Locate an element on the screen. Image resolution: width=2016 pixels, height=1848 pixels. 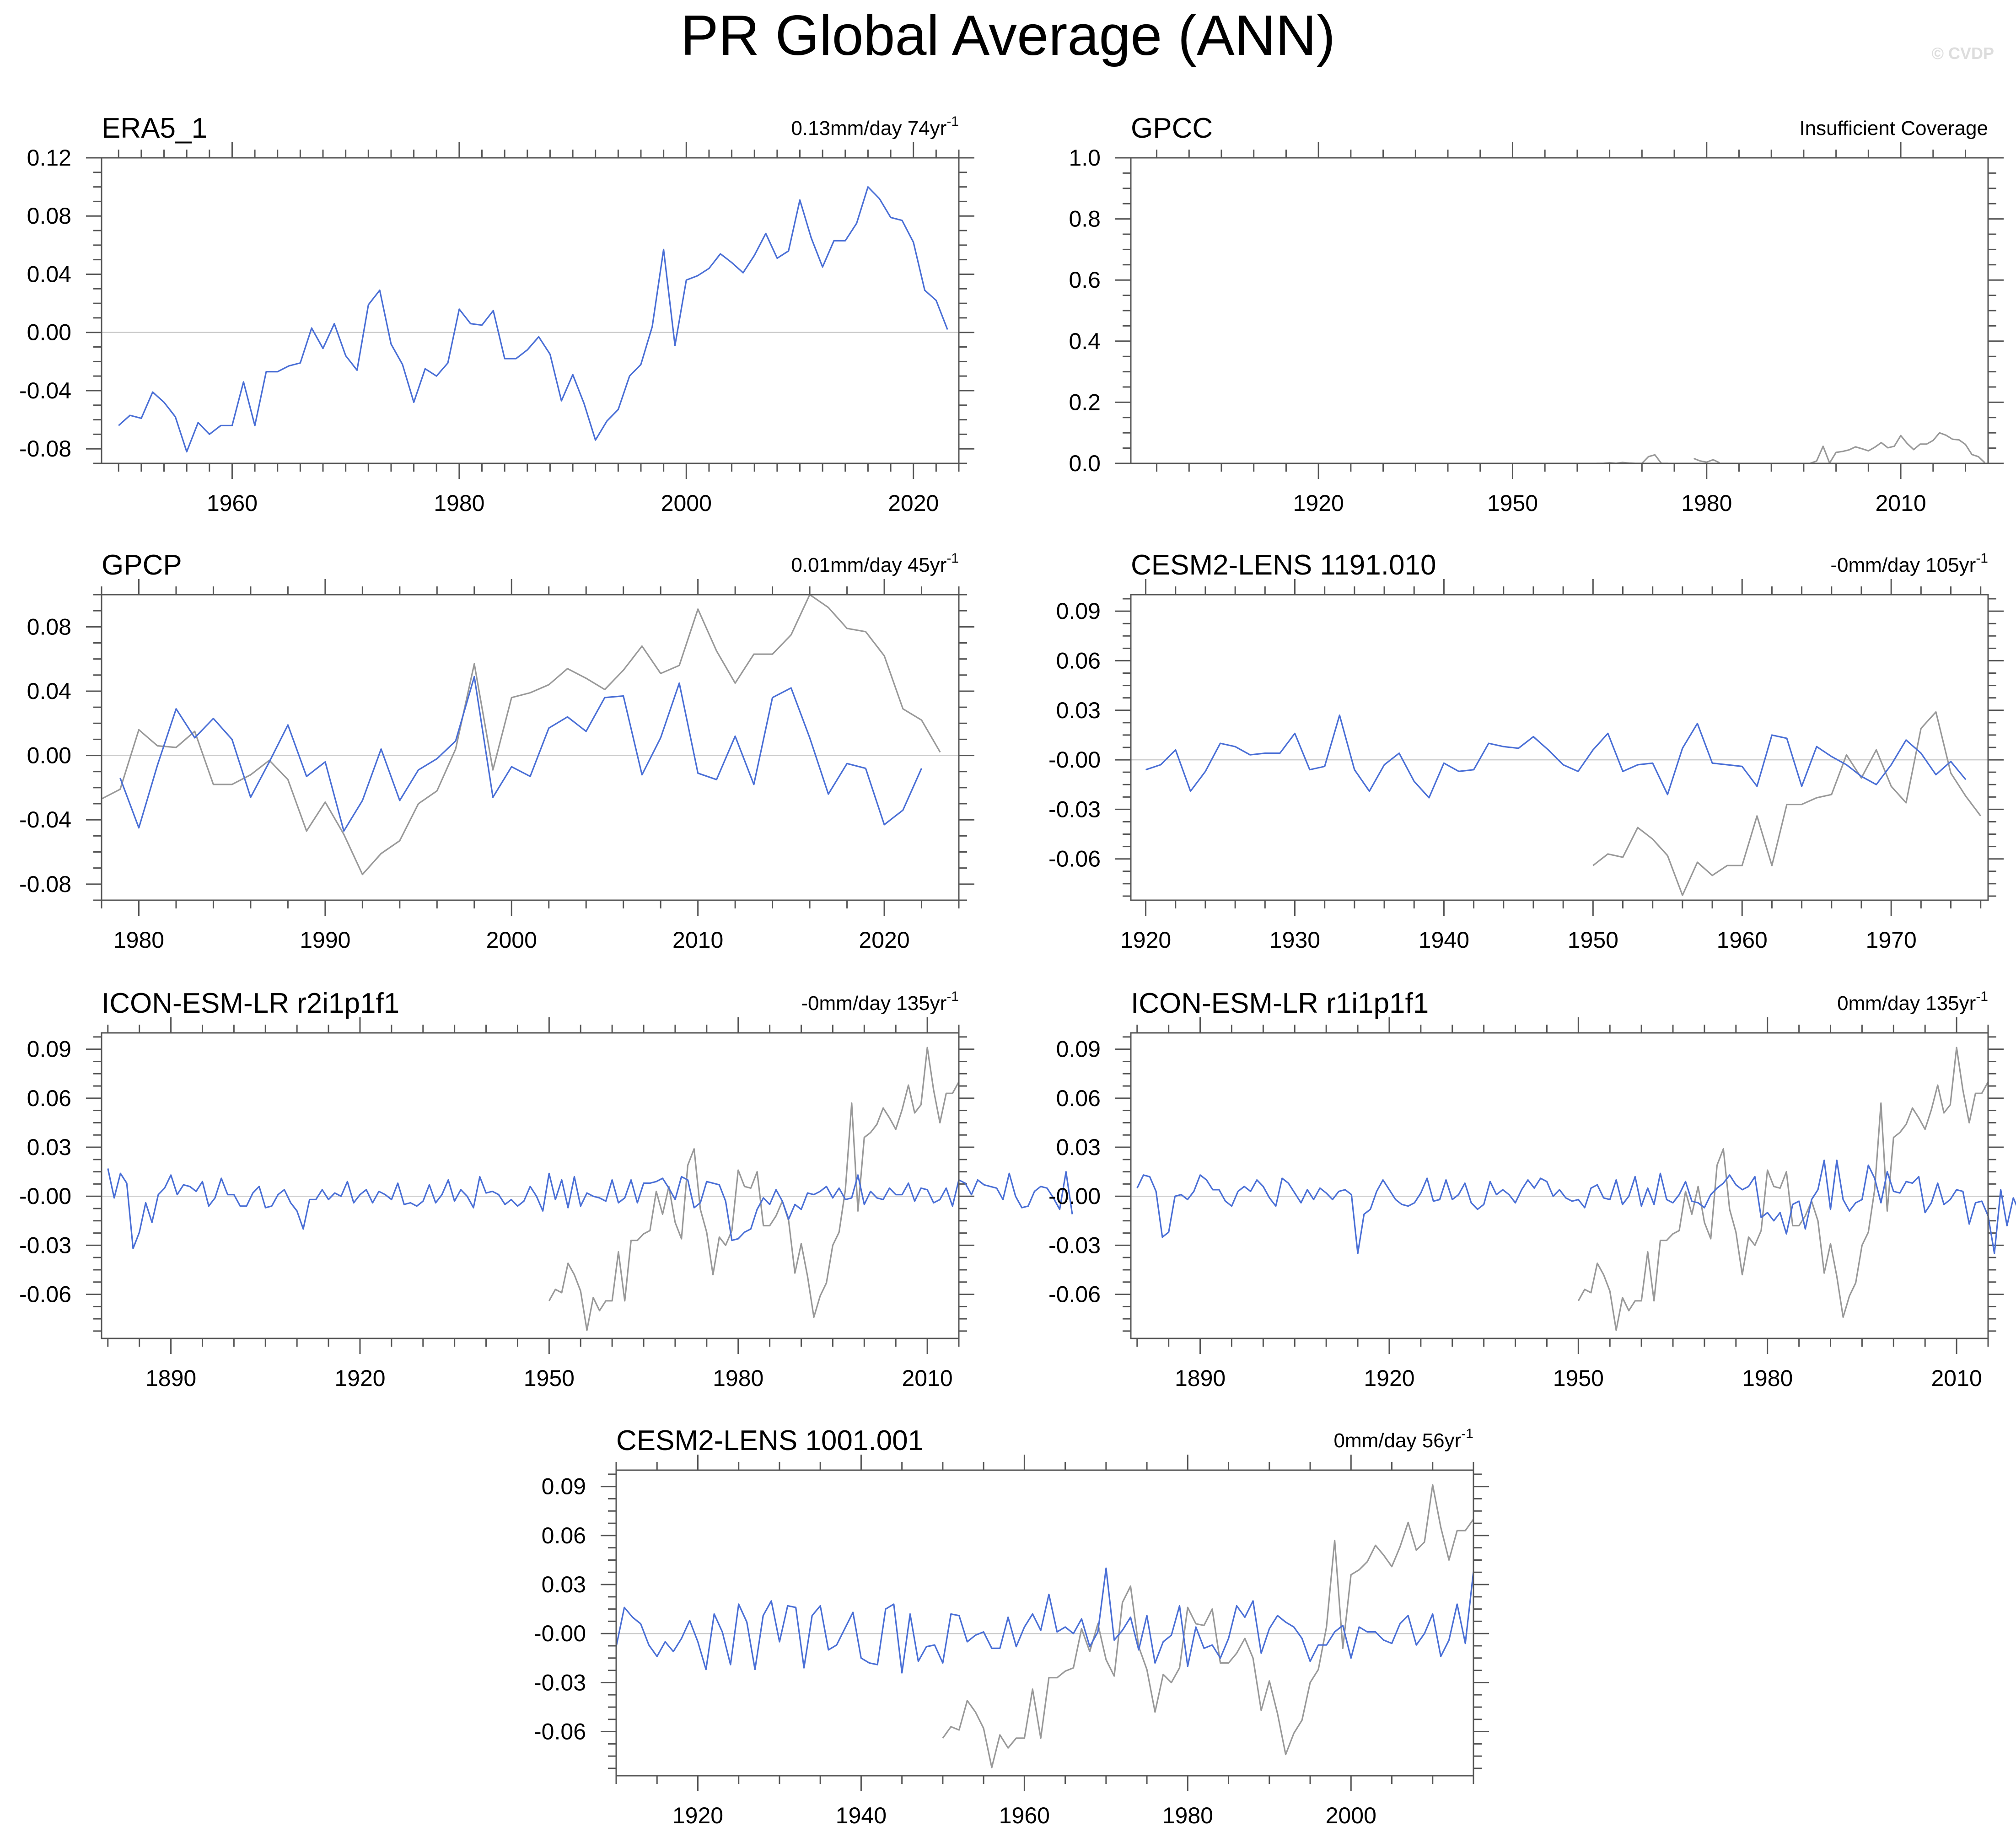
x-tick-label: 1960 is located at coordinates (1742, 940).